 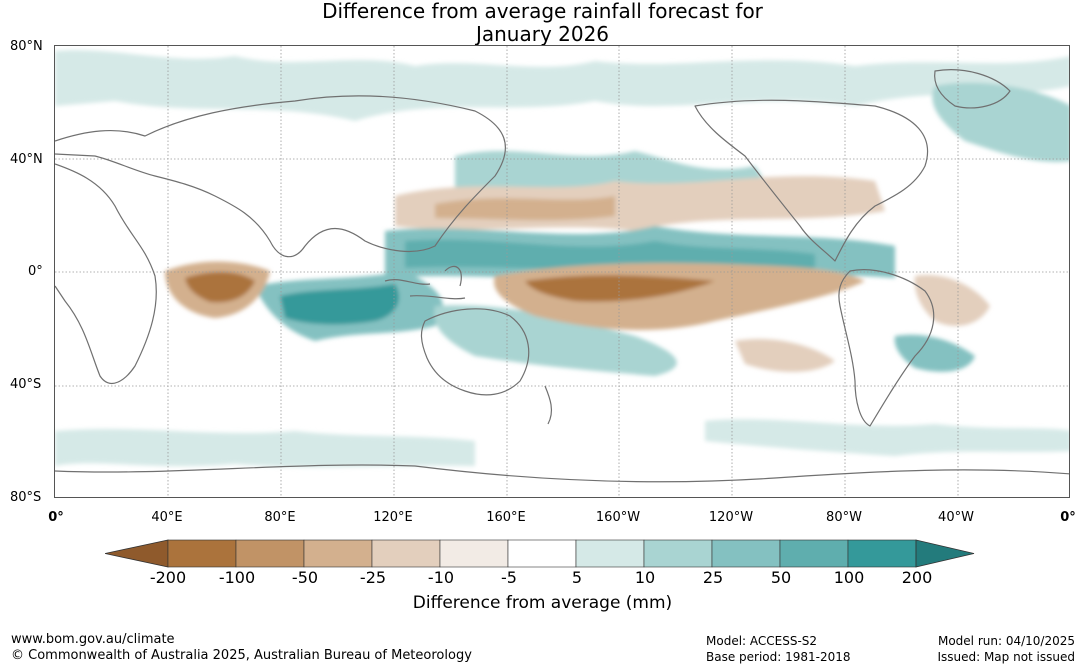 What do you see at coordinates (542, 603) in the screenshot?
I see `colorbar-title: Difference from average (mm)` at bounding box center [542, 603].